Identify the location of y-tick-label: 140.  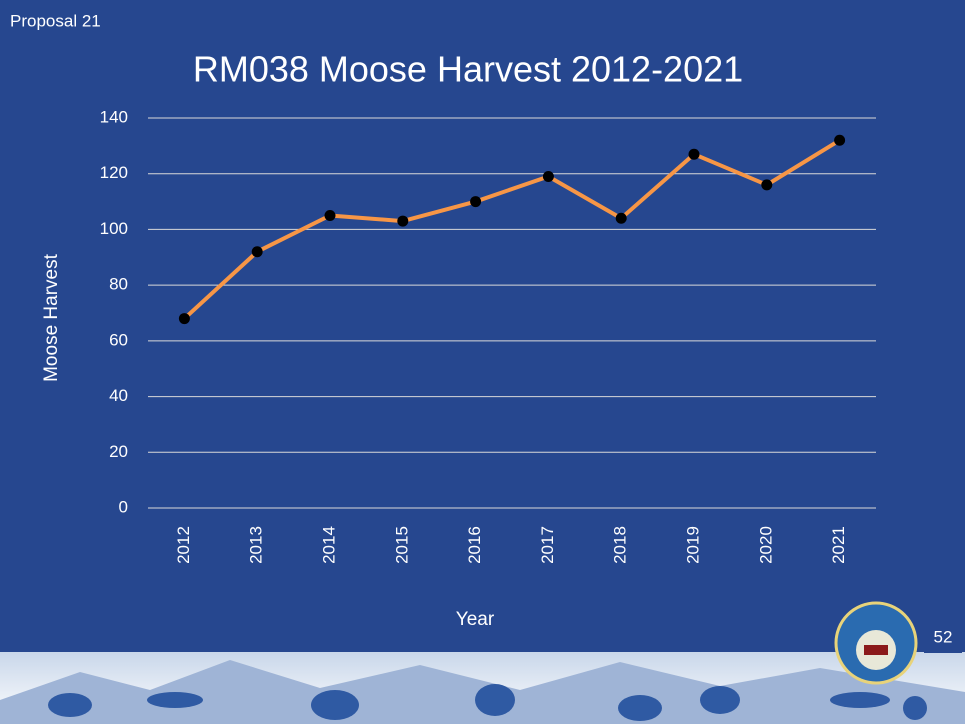
(114, 116).